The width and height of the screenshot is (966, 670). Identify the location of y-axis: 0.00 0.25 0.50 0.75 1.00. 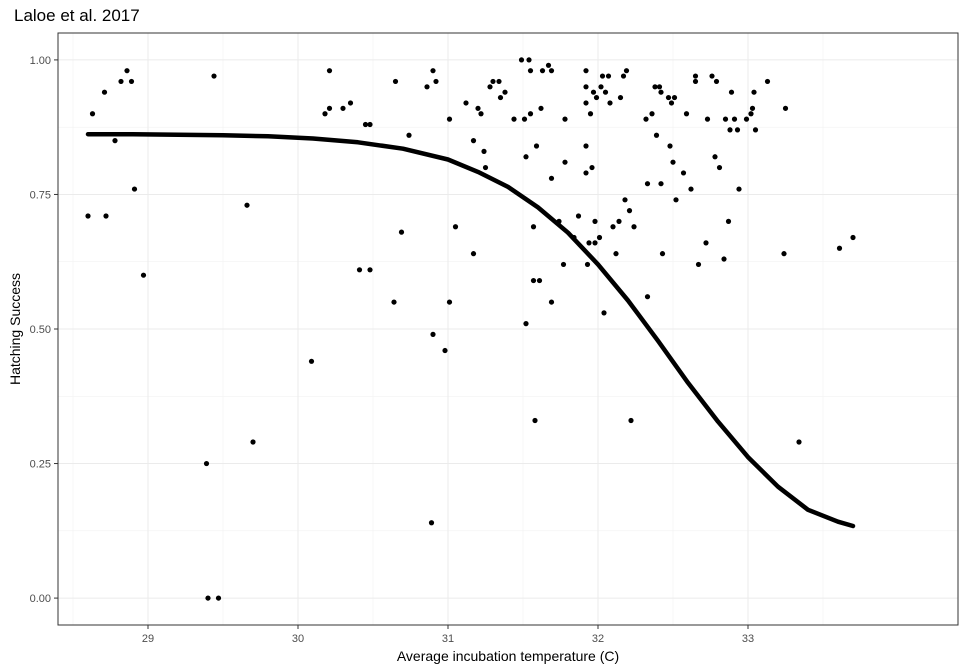
(44, 330).